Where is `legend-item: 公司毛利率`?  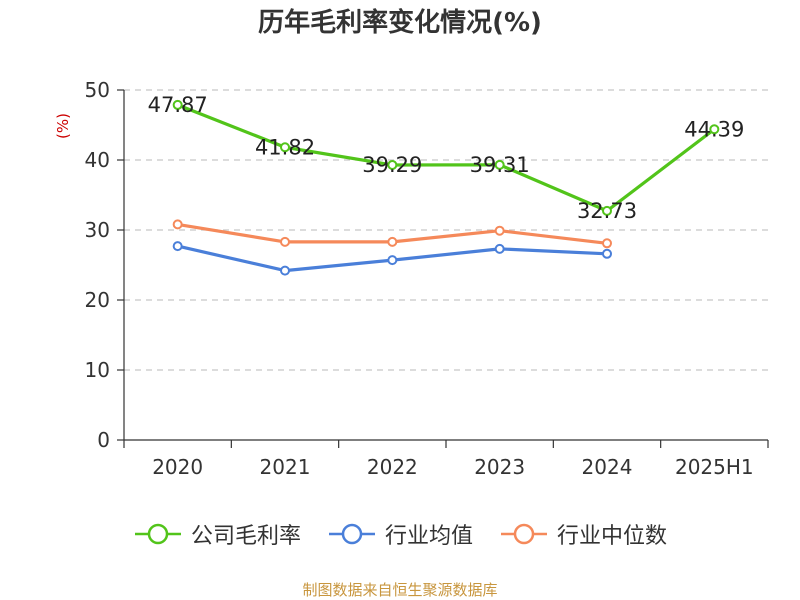 legend-item: 公司毛利率 is located at coordinates (217, 534).